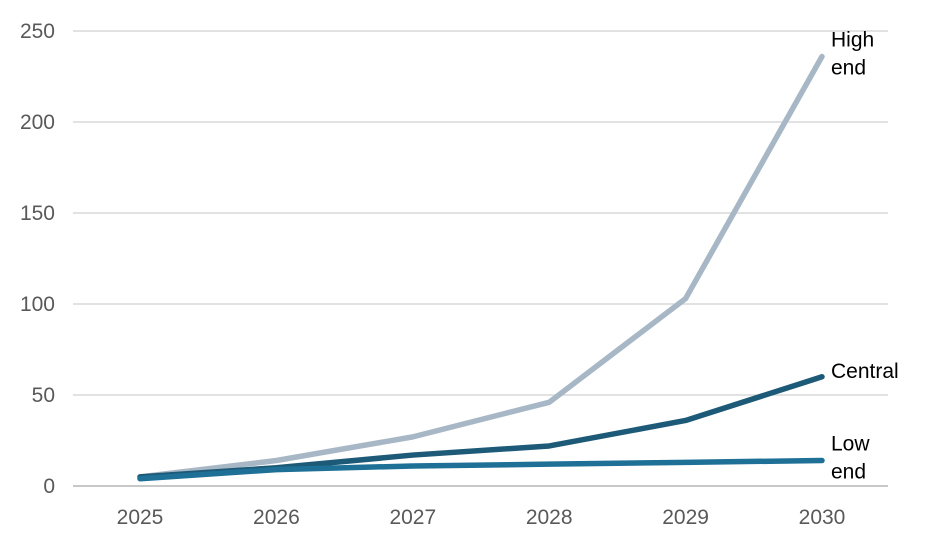  Describe the element at coordinates (685, 517) in the screenshot. I see `x-tick-label: 2029` at that location.